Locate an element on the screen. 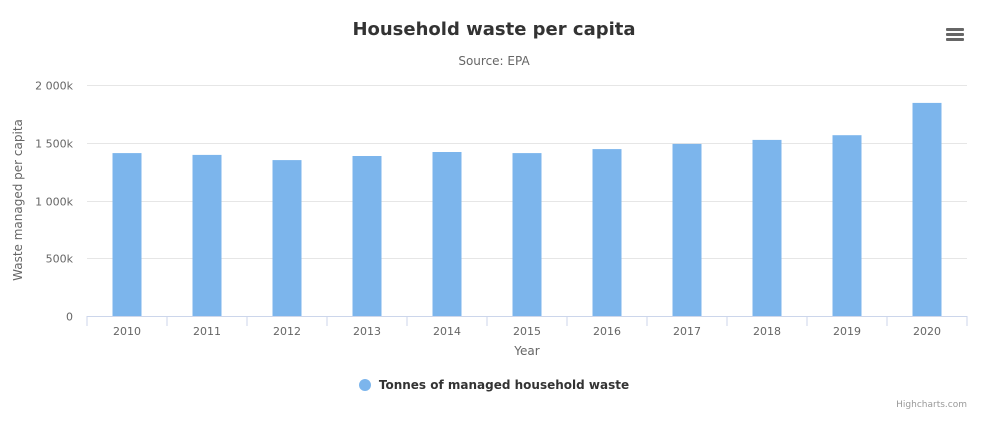 The height and width of the screenshot is (424, 988). legend: Tonnes of managed household waste is located at coordinates (494, 386).